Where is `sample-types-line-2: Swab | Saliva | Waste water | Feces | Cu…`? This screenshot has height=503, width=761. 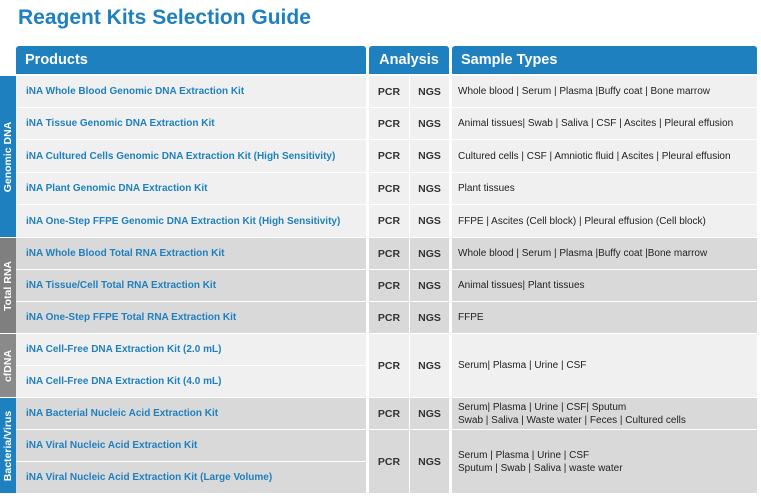 sample-types-line-2: Swab | Saliva | Waste water | Feces | Cu… is located at coordinates (572, 420).